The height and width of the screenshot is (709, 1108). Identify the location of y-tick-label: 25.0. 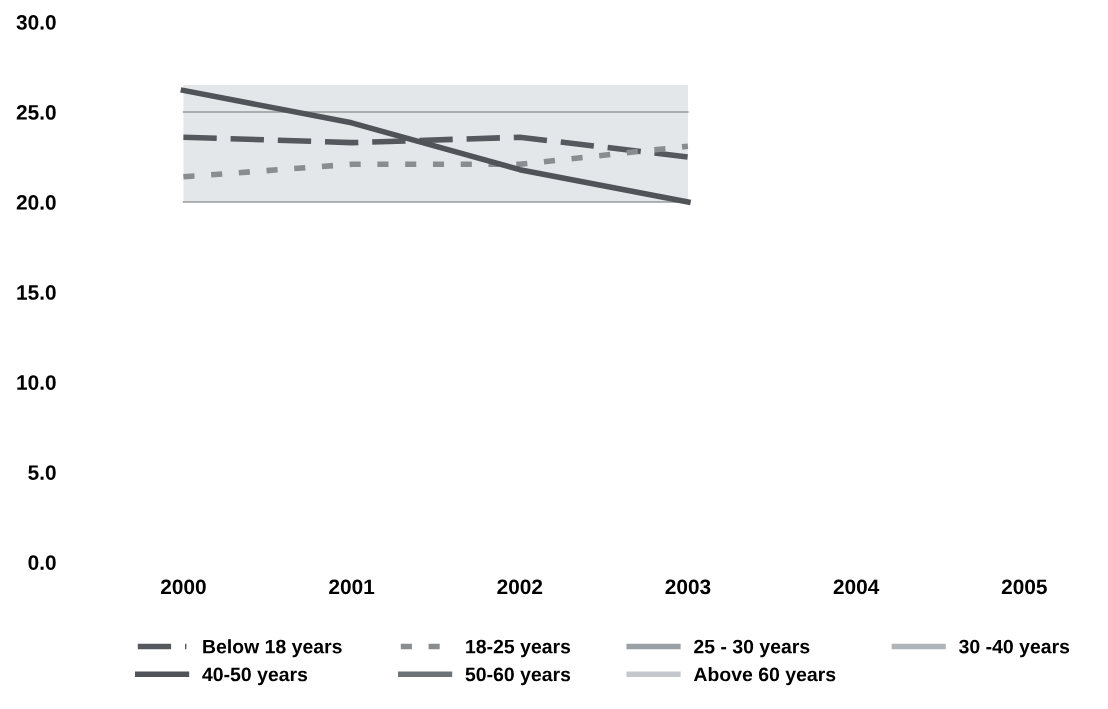
(36, 112).